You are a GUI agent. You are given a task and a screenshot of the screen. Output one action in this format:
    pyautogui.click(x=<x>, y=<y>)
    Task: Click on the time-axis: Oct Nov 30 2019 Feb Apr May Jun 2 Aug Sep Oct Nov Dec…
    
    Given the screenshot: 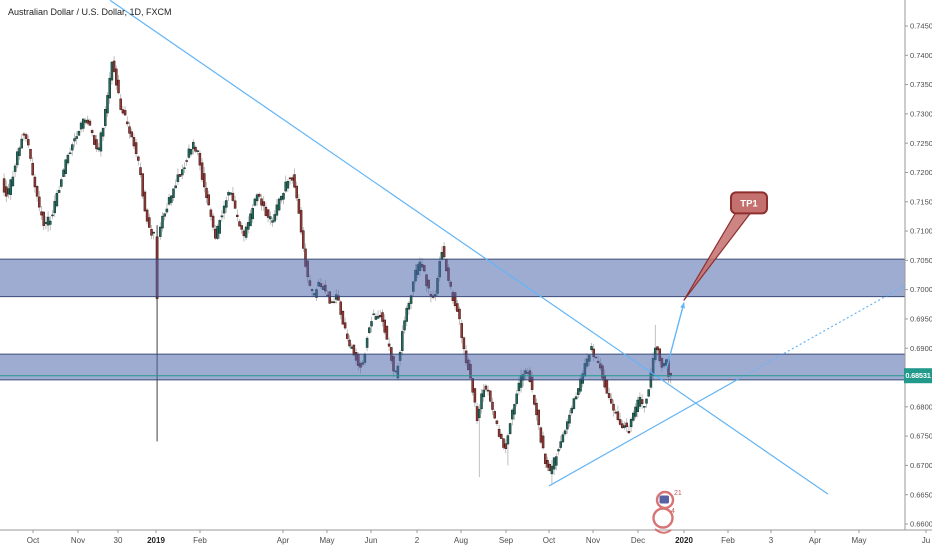 What is the action you would take?
    pyautogui.click(x=478, y=537)
    